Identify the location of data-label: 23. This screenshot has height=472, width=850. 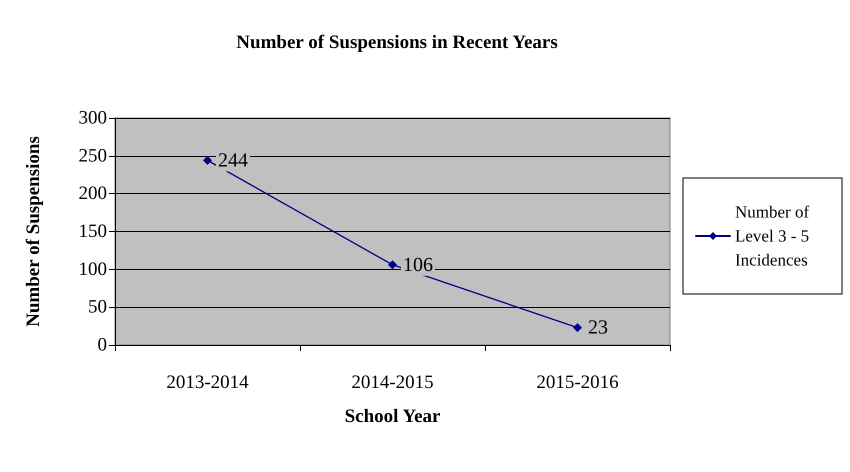
(598, 327).